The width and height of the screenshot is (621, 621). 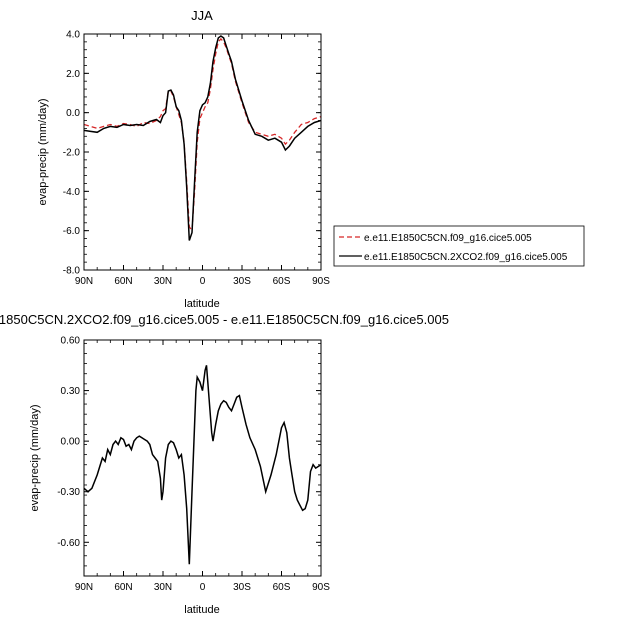 I want to click on top-panel-ticks, so click(x=202, y=152).